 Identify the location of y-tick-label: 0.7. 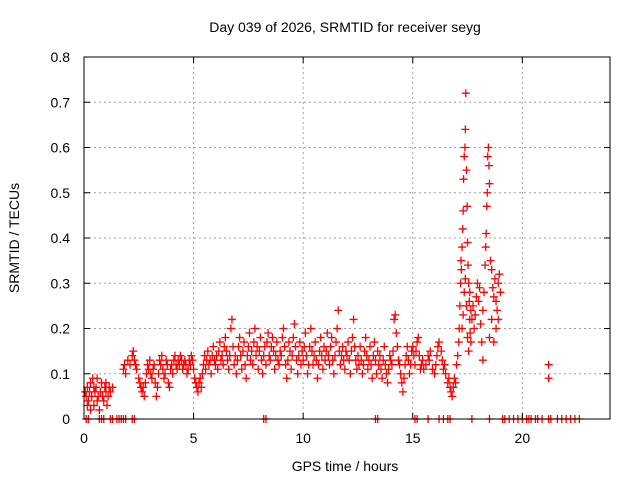
(61, 102).